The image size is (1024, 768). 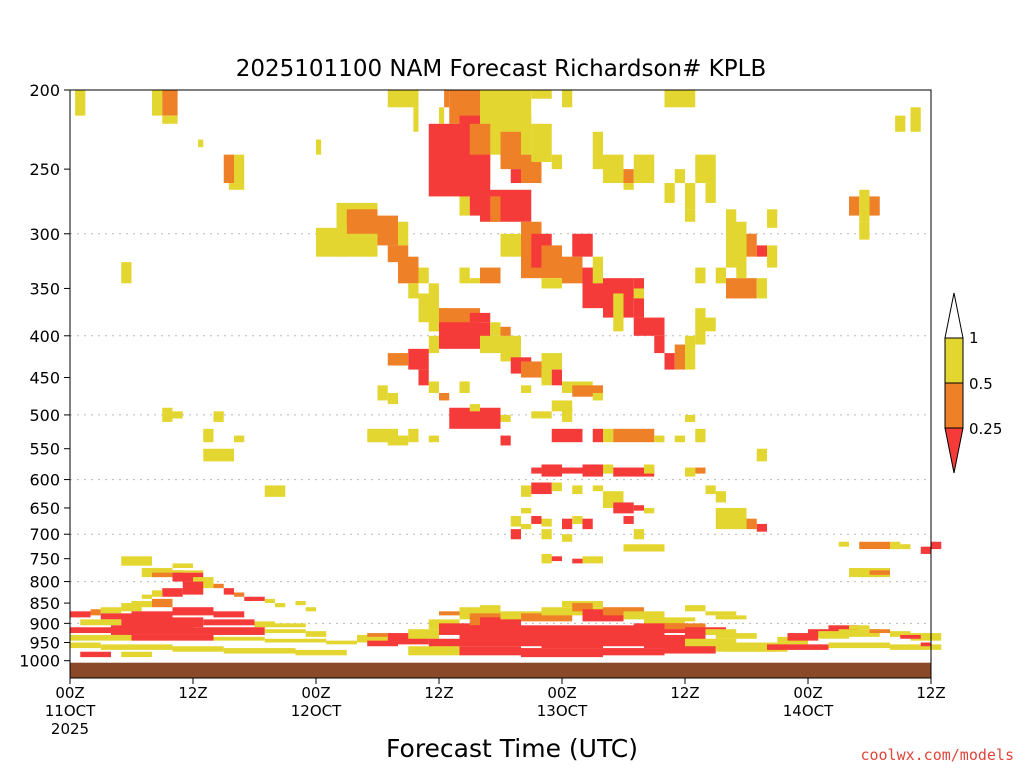 I want to click on x-tick-label-0-0: 00Z, so click(x=69, y=693).